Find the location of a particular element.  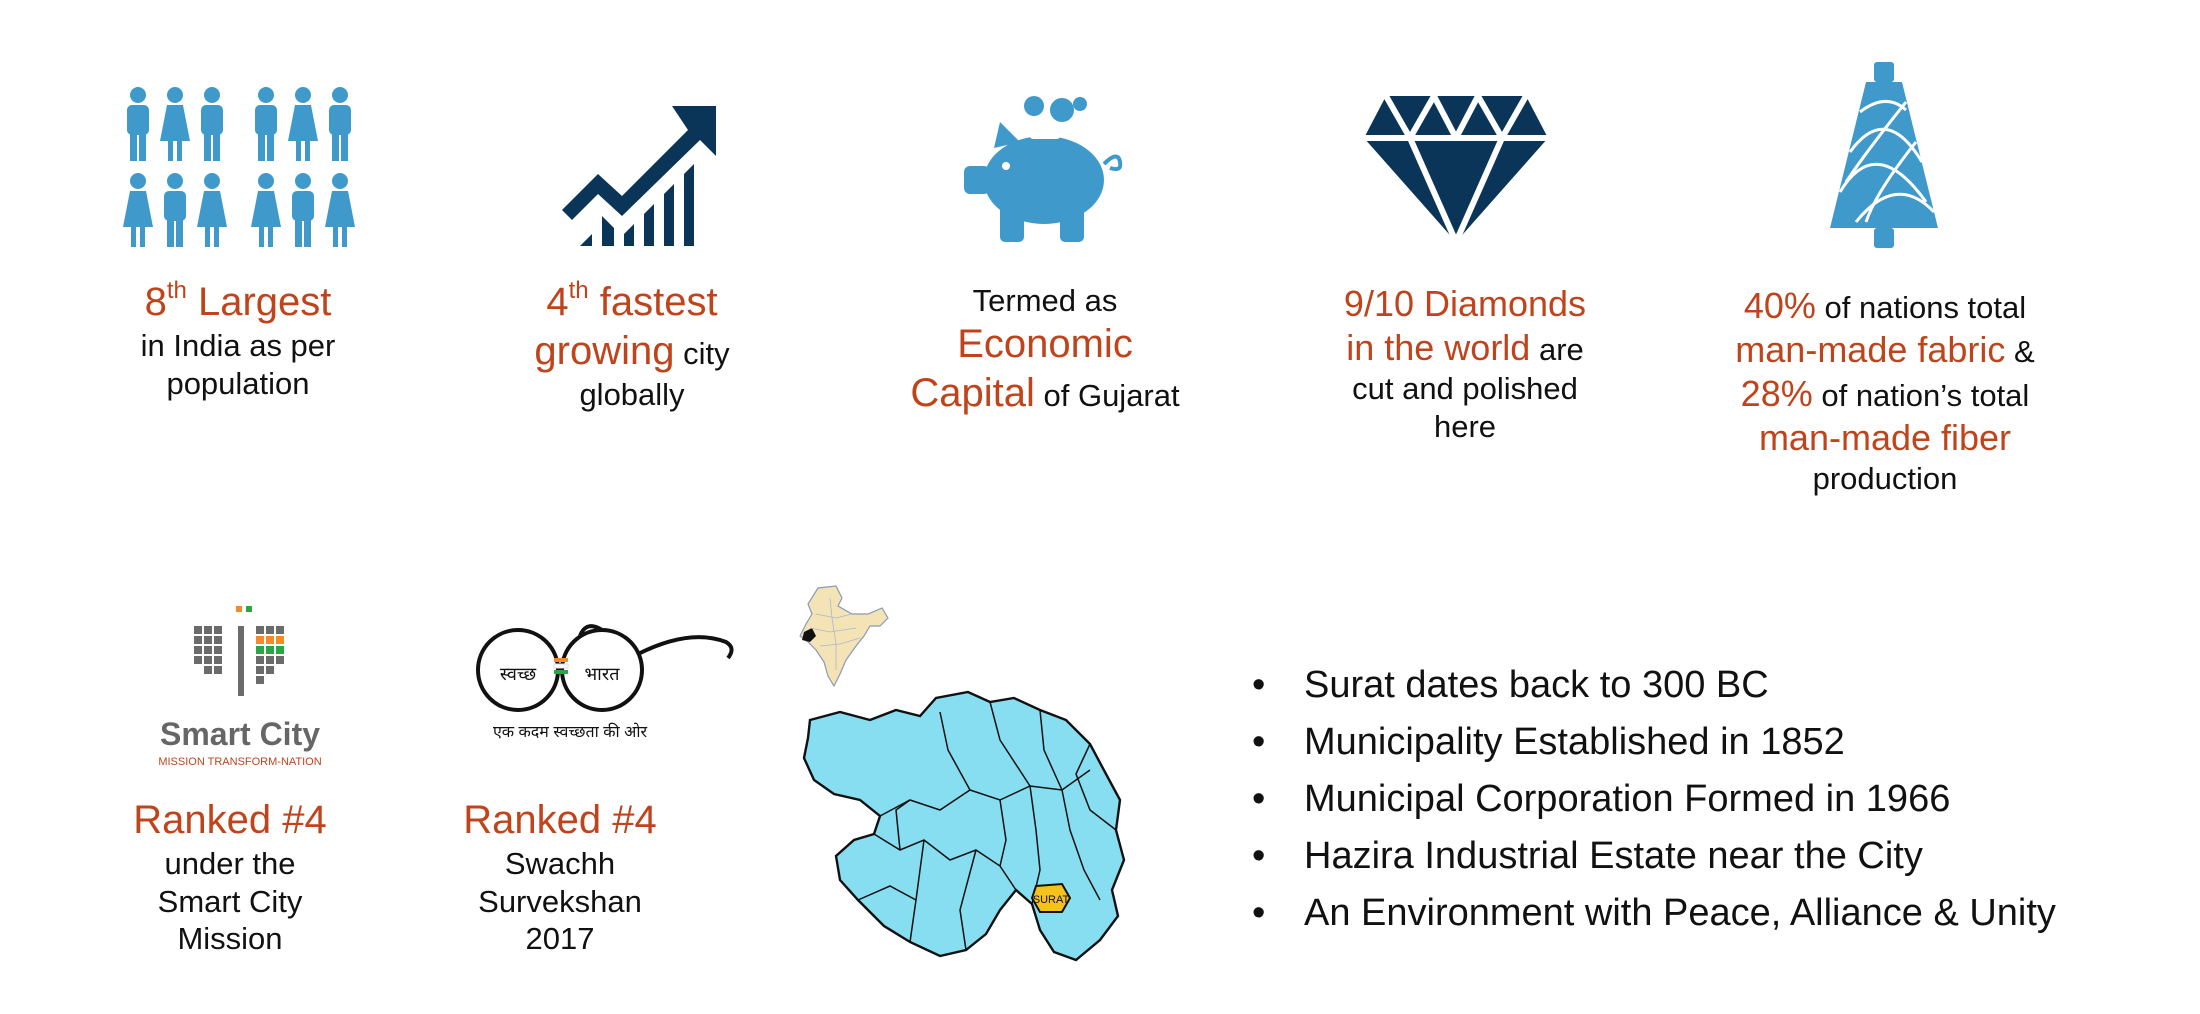

stat-textiles-text: & is located at coordinates (2020, 351).